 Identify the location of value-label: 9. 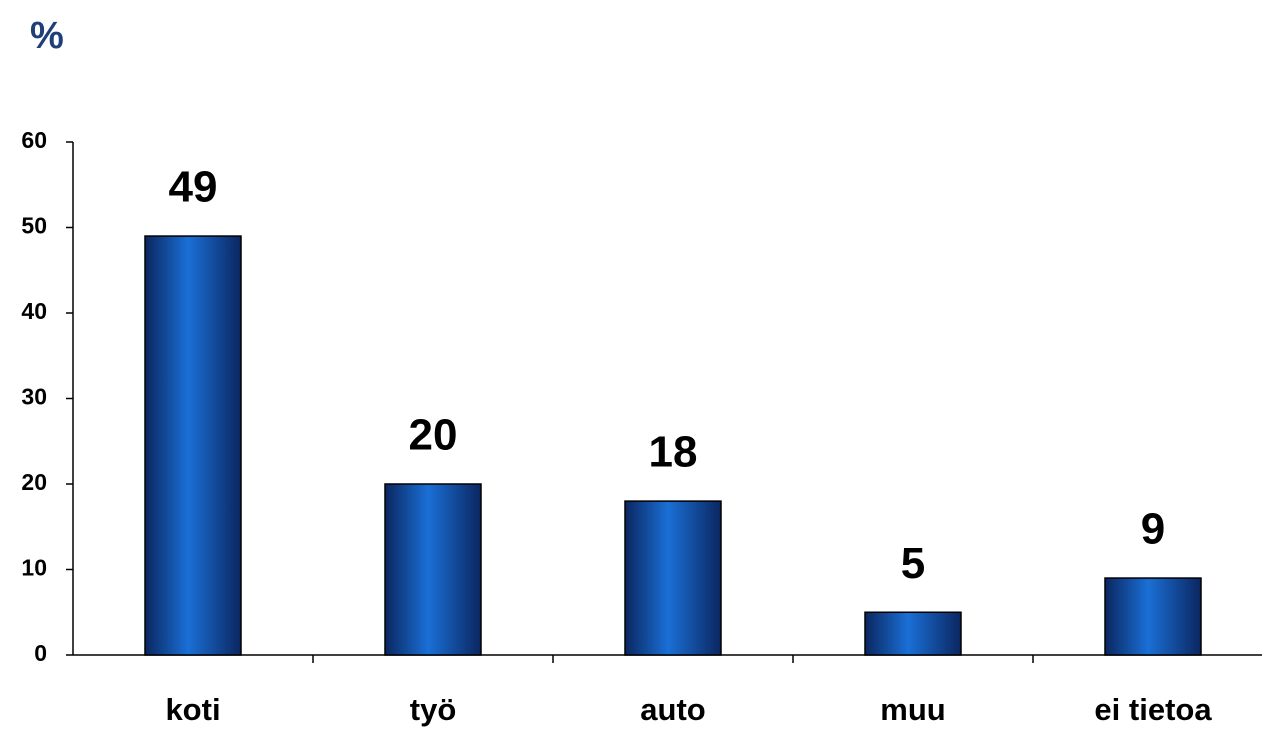
(1153, 529).